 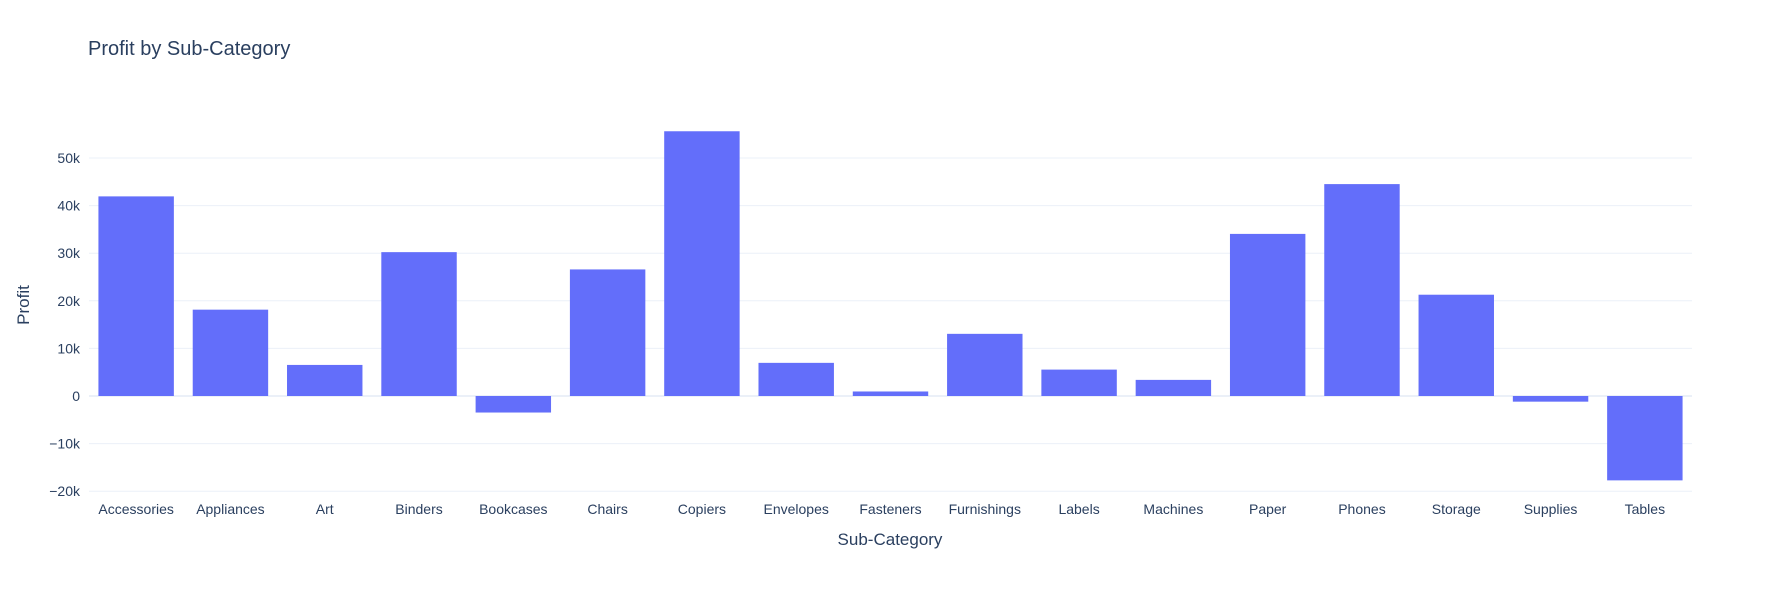 I want to click on x-tick-label: Accessories, so click(x=135, y=509).